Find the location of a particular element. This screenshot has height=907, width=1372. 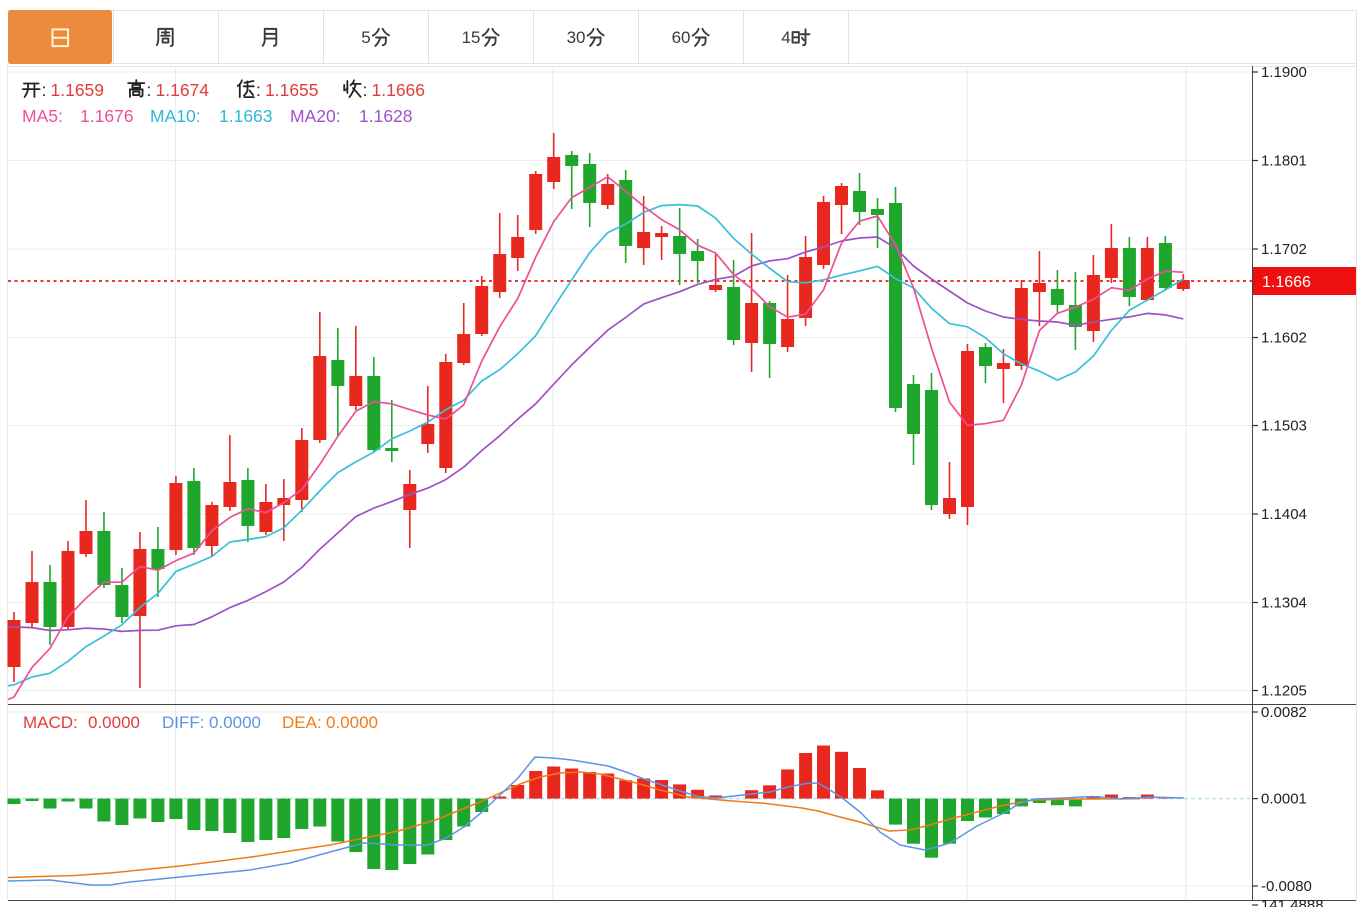

svg-text: MACD: is located at coordinates (50, 722).